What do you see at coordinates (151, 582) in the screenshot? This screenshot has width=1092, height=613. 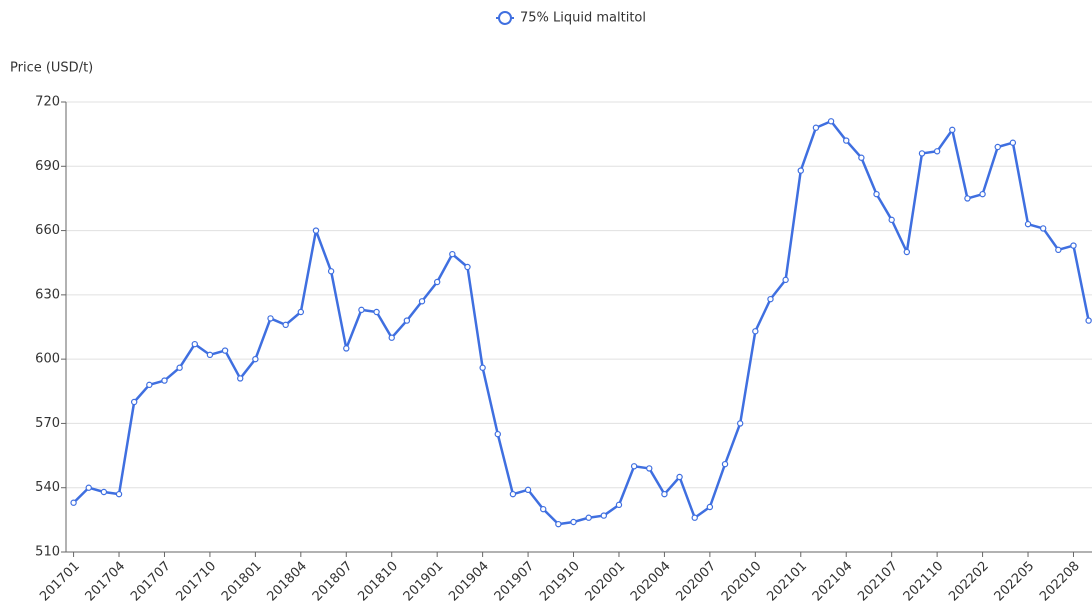 I see `x-tick-label: 201707` at bounding box center [151, 582].